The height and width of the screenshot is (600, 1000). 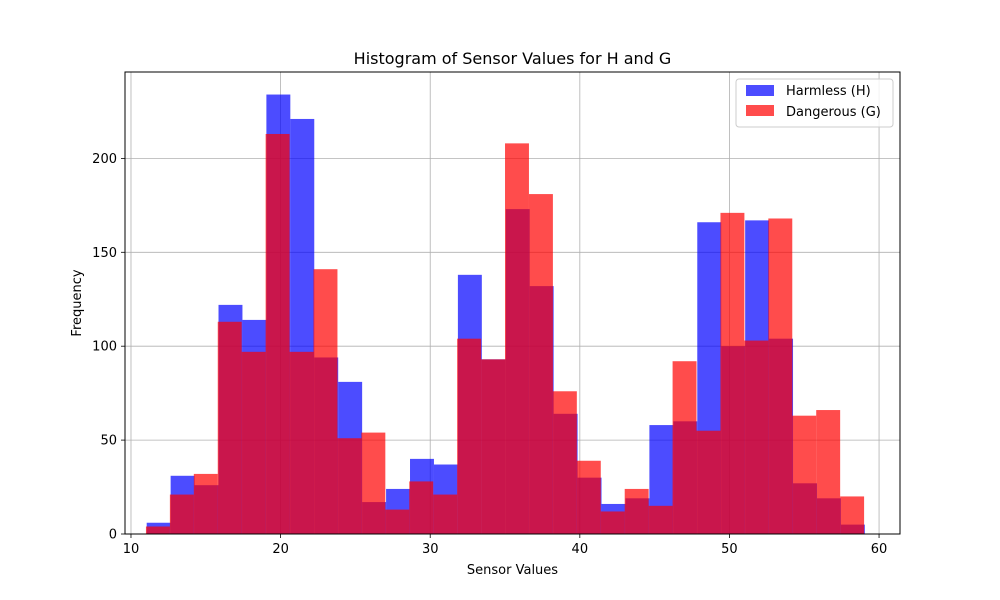 What do you see at coordinates (512, 570) in the screenshot?
I see `x-axis-label: Sensor Values` at bounding box center [512, 570].